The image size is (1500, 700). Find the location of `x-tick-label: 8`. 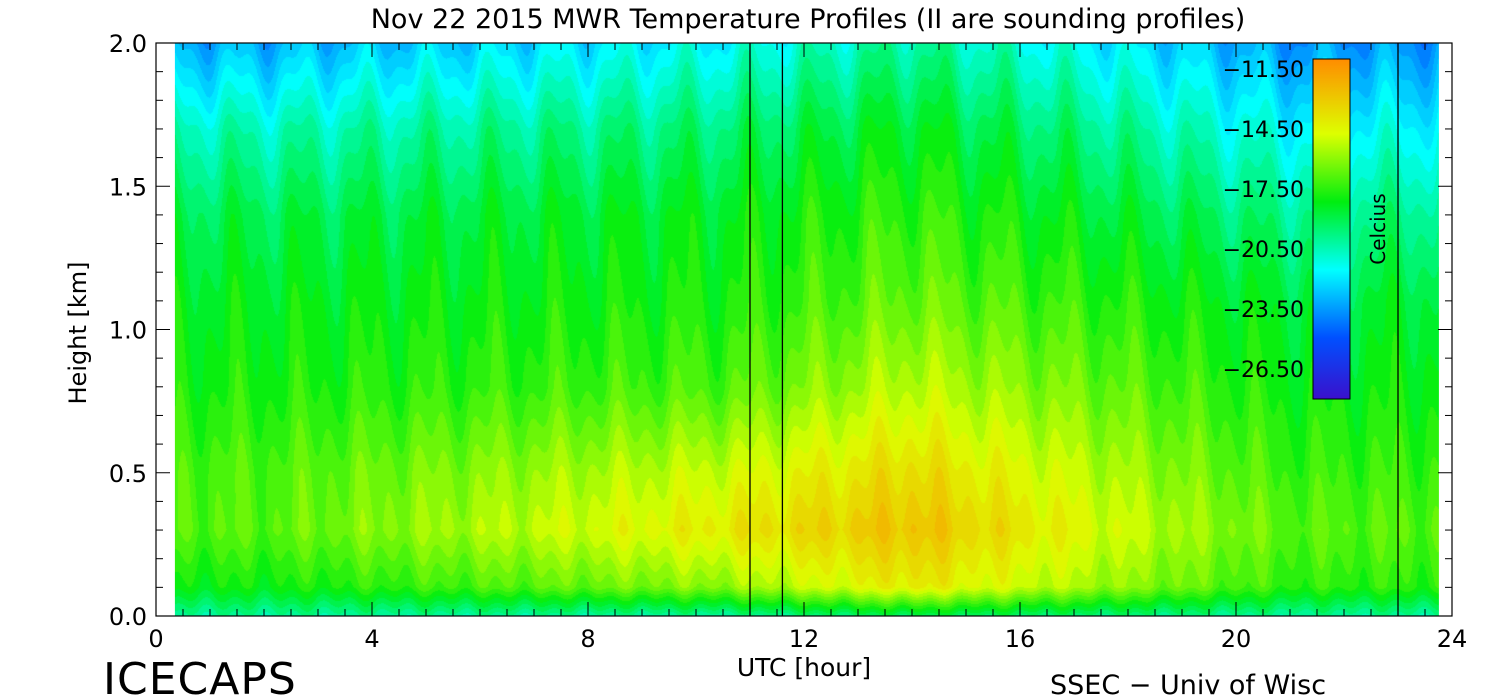

x-tick-label: 8 is located at coordinates (587, 639).